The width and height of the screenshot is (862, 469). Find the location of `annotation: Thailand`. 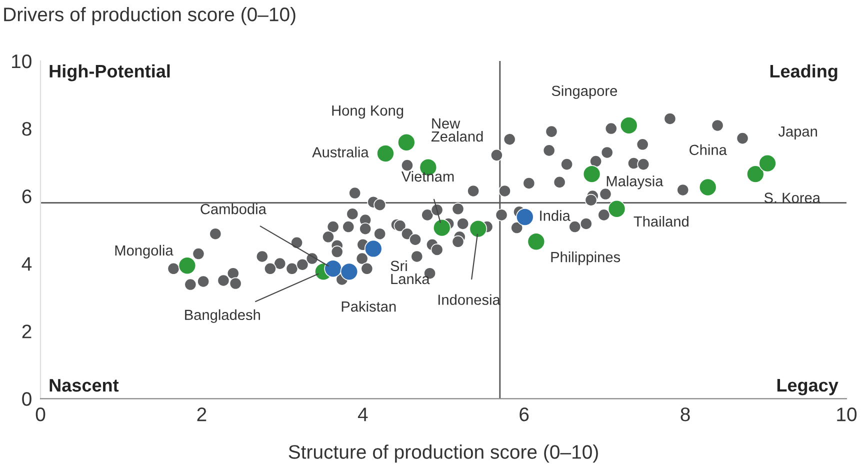

annotation: Thailand is located at coordinates (661, 221).